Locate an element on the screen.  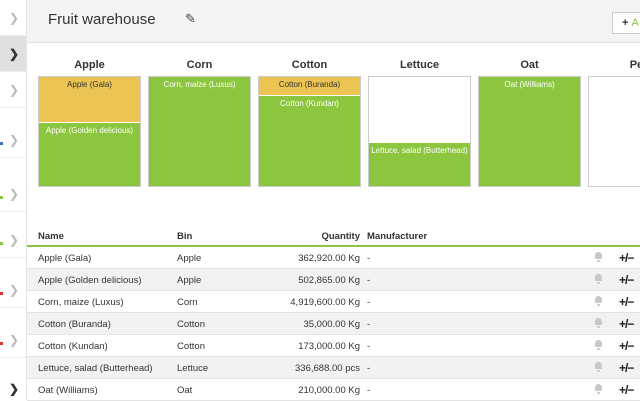
column-quantity: Quantity is located at coordinates (340, 236).